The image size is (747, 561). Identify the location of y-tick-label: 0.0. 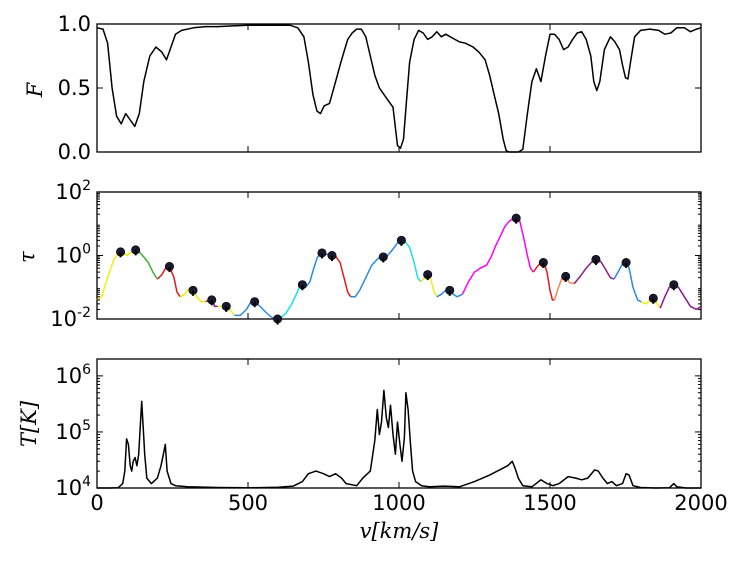
(74, 152).